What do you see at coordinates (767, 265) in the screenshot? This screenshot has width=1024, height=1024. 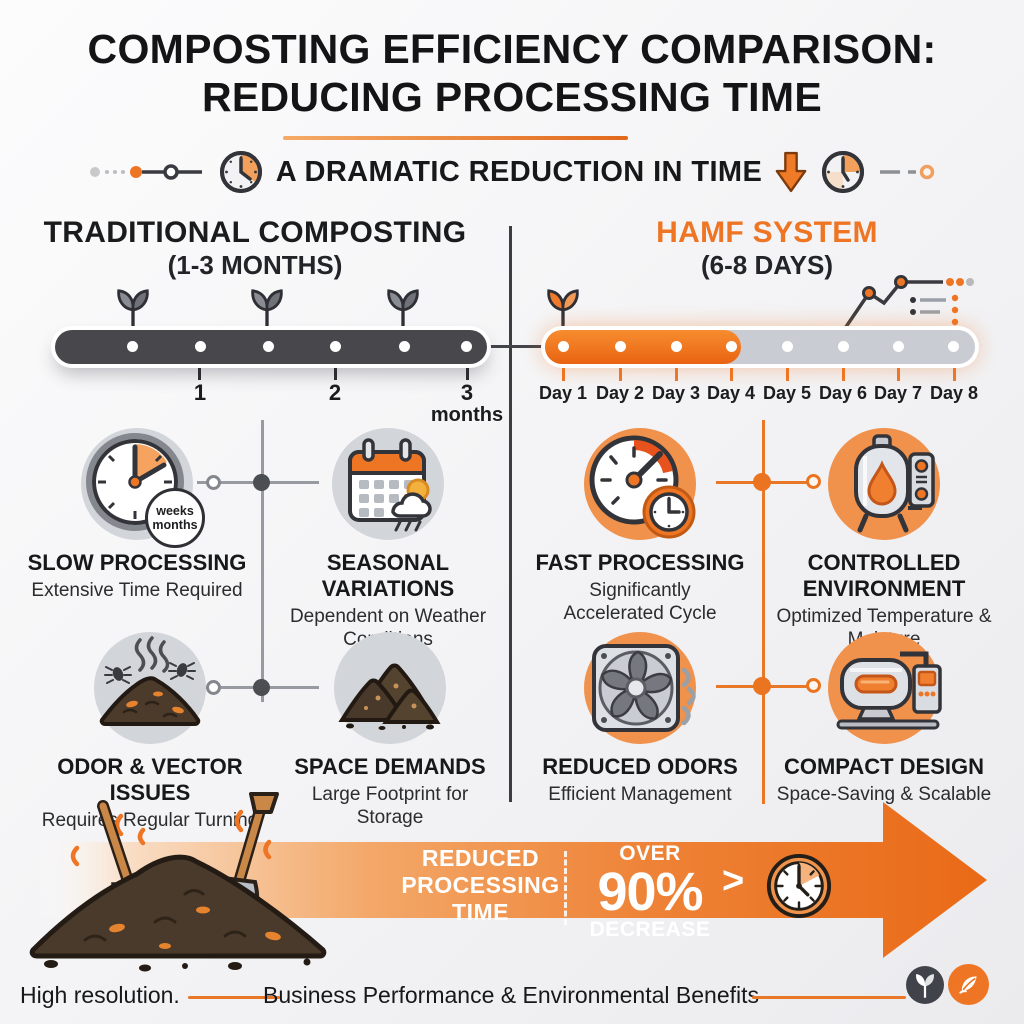 I see `hamf-duration: (6-8 DAYS)` at bounding box center [767, 265].